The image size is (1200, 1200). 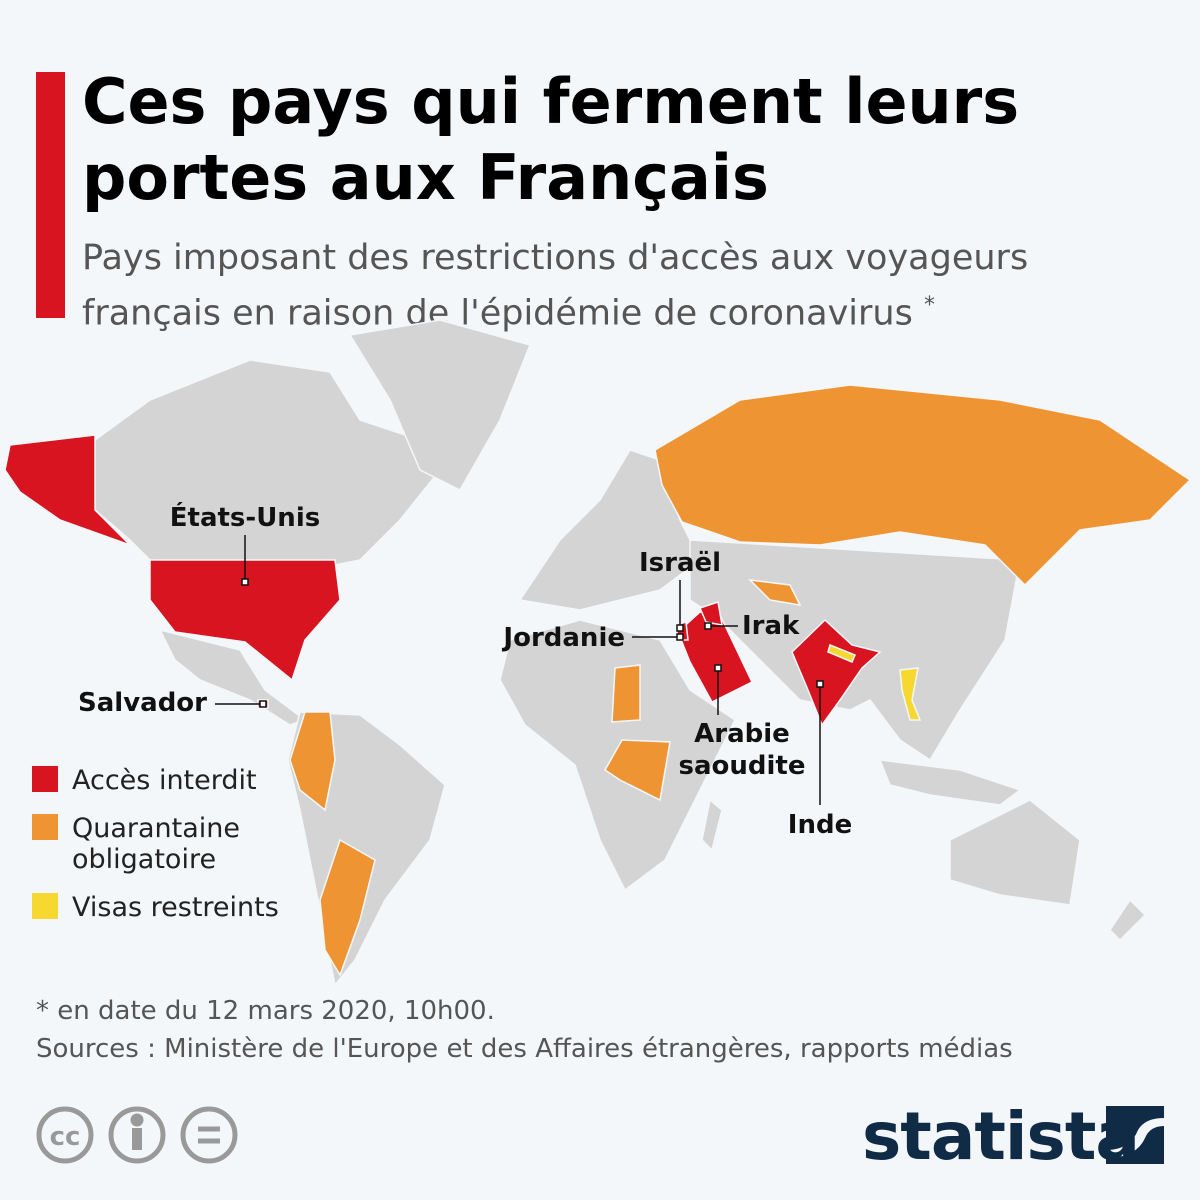 I want to click on cc-glyph: cc, so click(x=65, y=1137).